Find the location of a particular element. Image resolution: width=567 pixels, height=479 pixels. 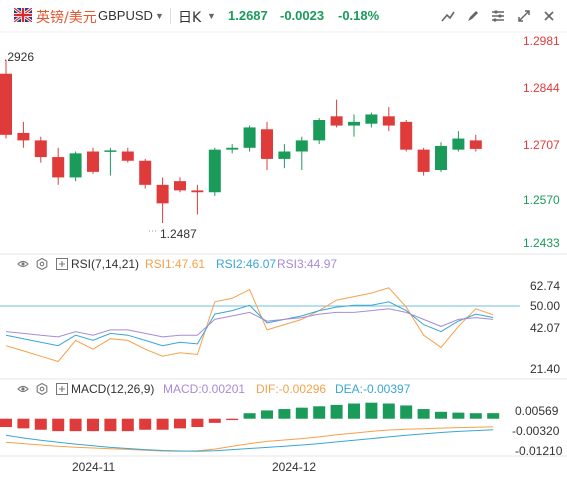

macd-axis-label: -0.00320 is located at coordinates (536, 431).